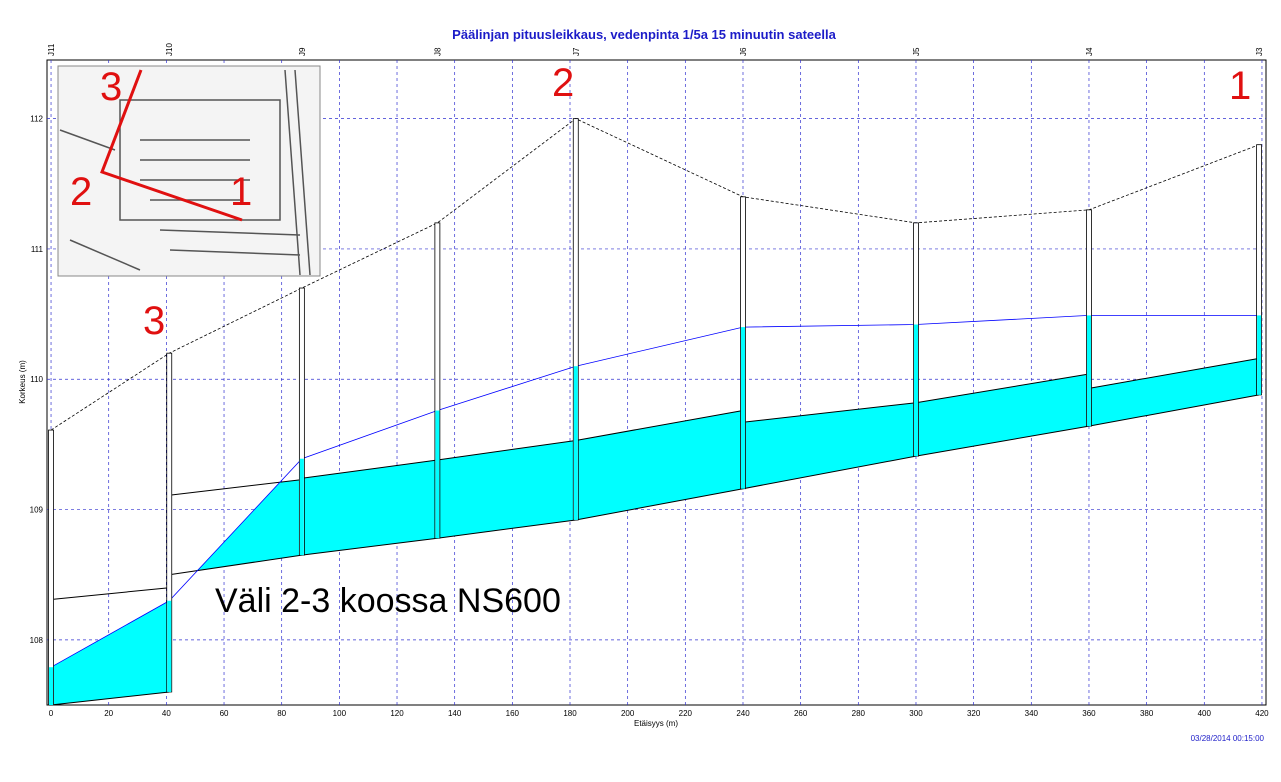  I want to click on node-label: J7, so click(576, 51).